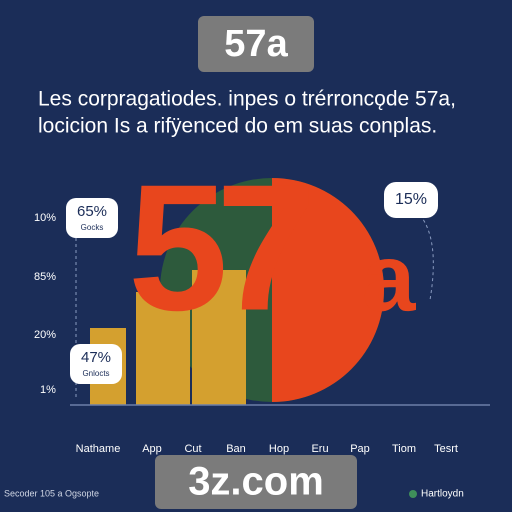 The height and width of the screenshot is (517, 512). Describe the element at coordinates (92, 227) in the screenshot. I see `callout-label: Gocks` at that location.